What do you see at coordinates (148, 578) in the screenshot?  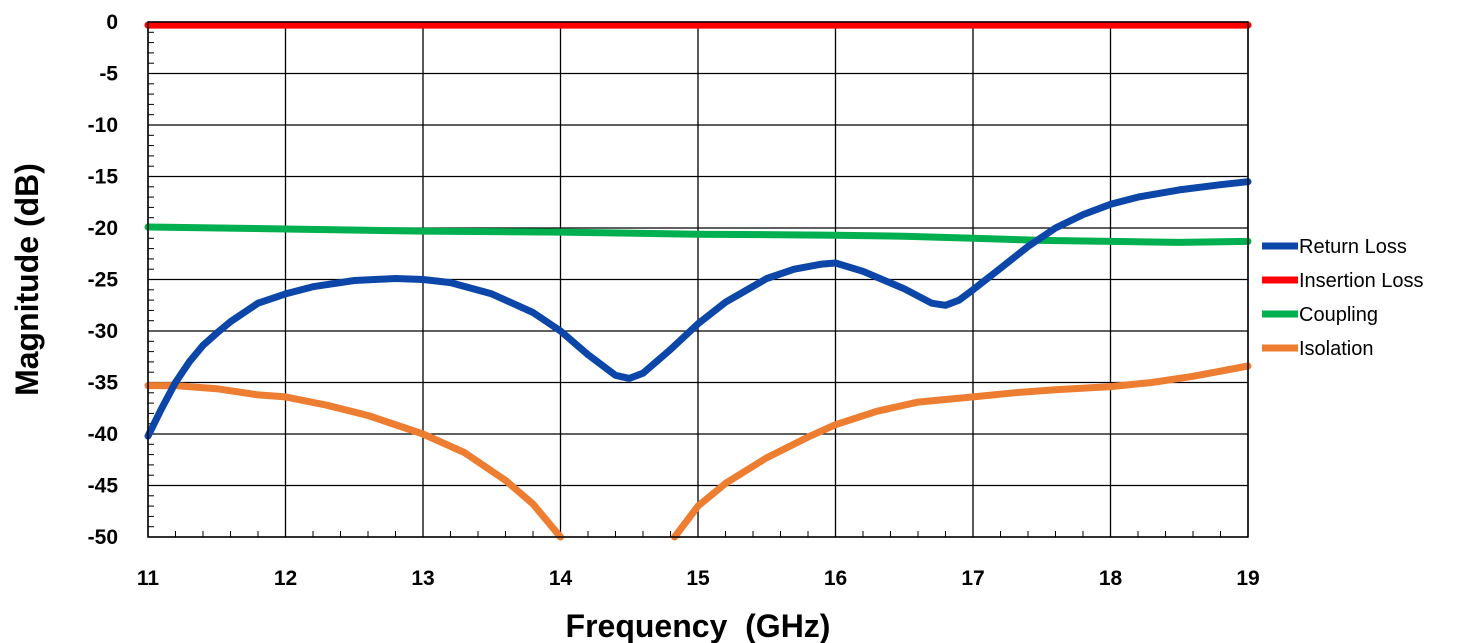 I see `x-tick-label: 11` at bounding box center [148, 578].